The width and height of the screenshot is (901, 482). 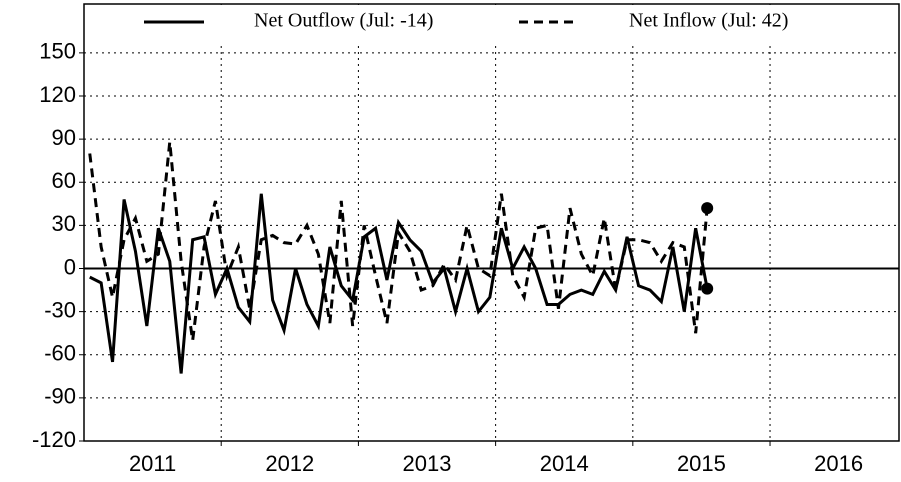 I want to click on y-tick-label: 60, so click(x=64, y=180).